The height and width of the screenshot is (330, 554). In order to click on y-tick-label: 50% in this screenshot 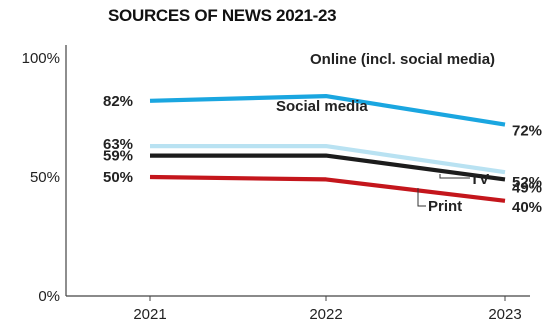, I will do `click(45, 177)`.